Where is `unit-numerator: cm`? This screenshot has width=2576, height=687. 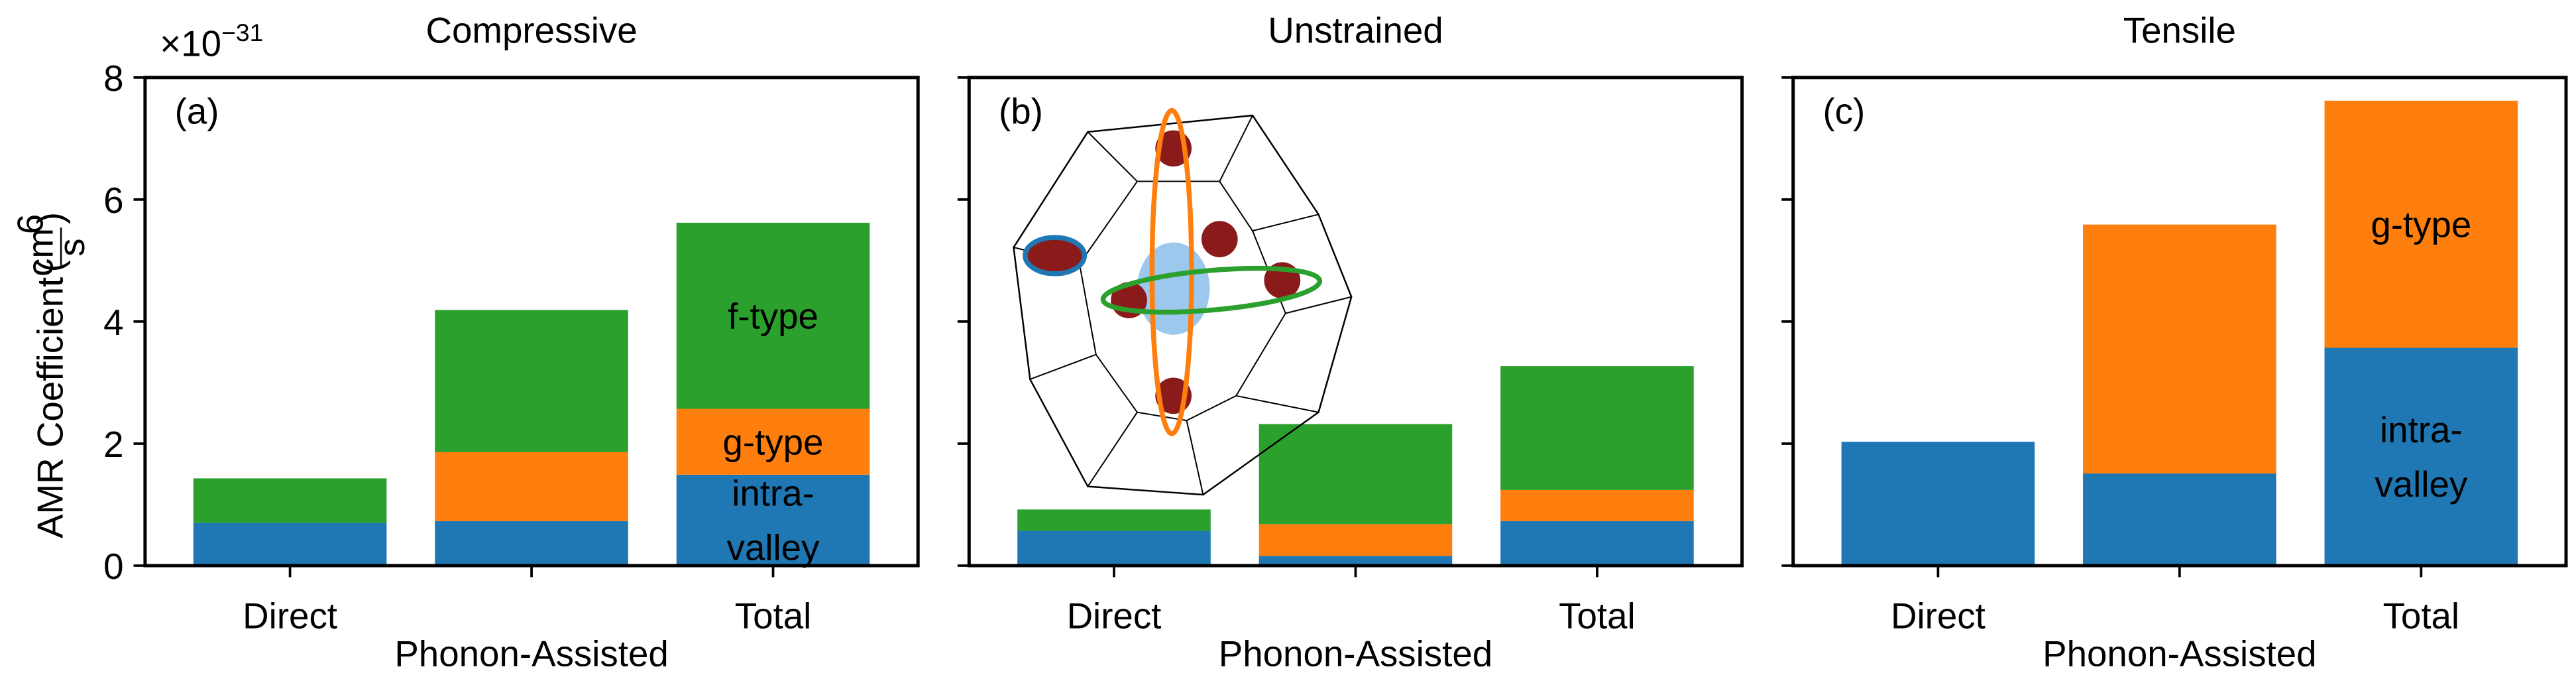
unit-numerator: cm is located at coordinates (40, 252).